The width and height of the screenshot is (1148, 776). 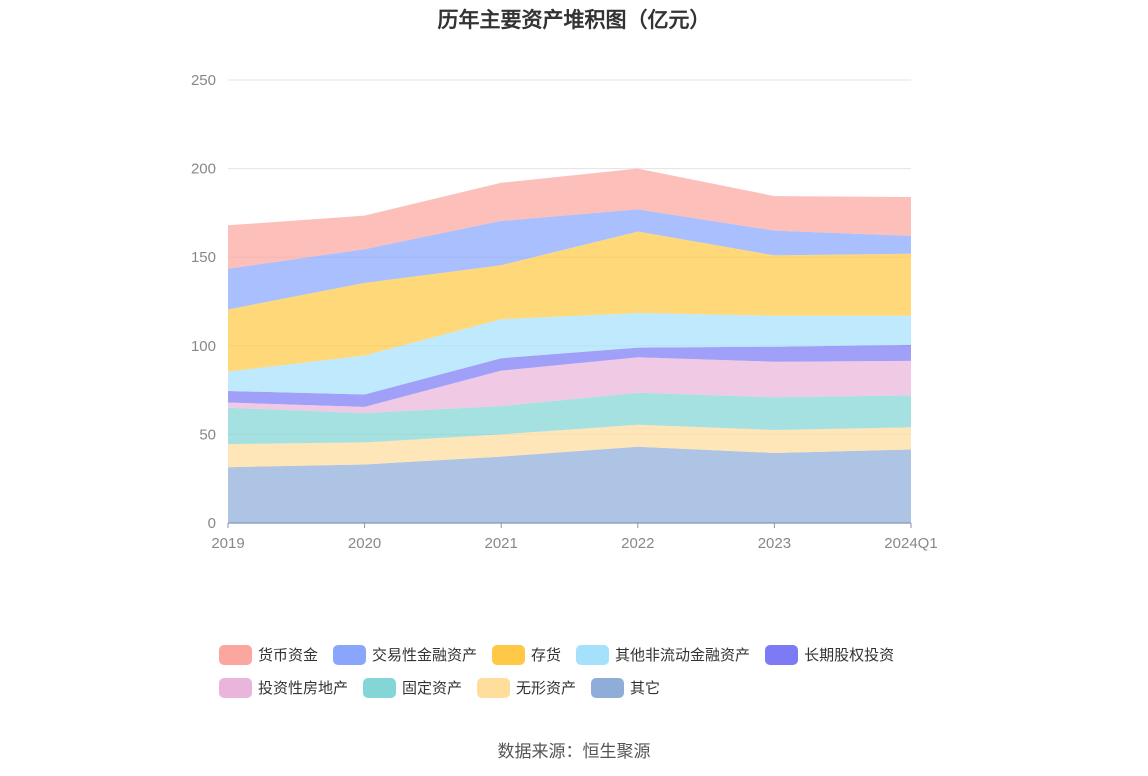 I want to click on legend-item: 固定资产, so click(x=412, y=687).